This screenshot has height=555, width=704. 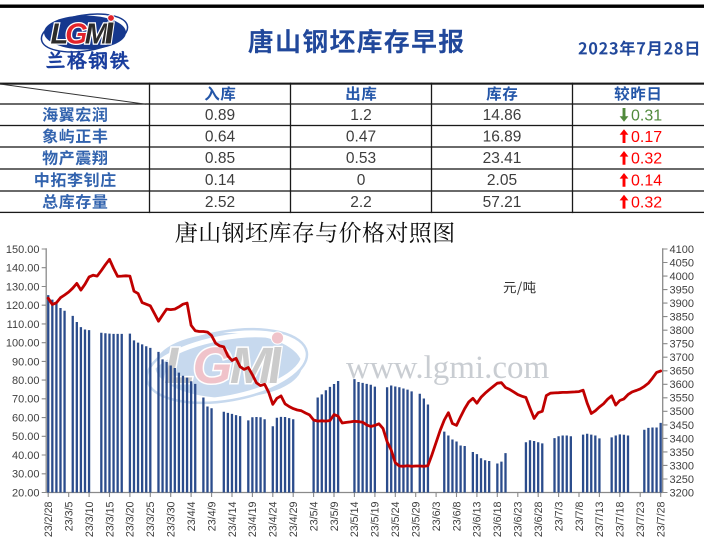 I want to click on svg-text: LGM, so click(x=80, y=35).